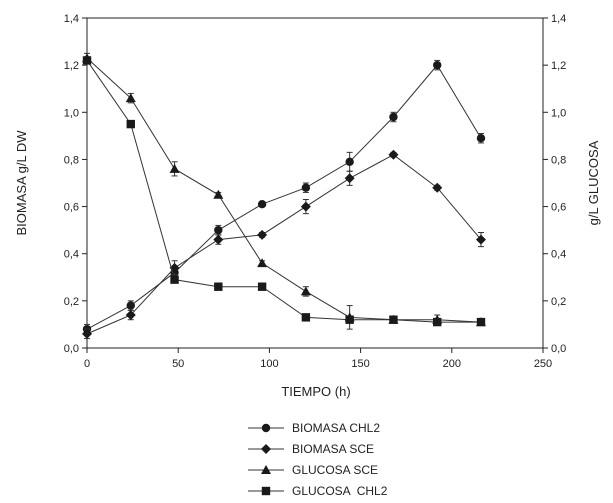  I want to click on y-tick-label: 0,4, so click(71, 255).